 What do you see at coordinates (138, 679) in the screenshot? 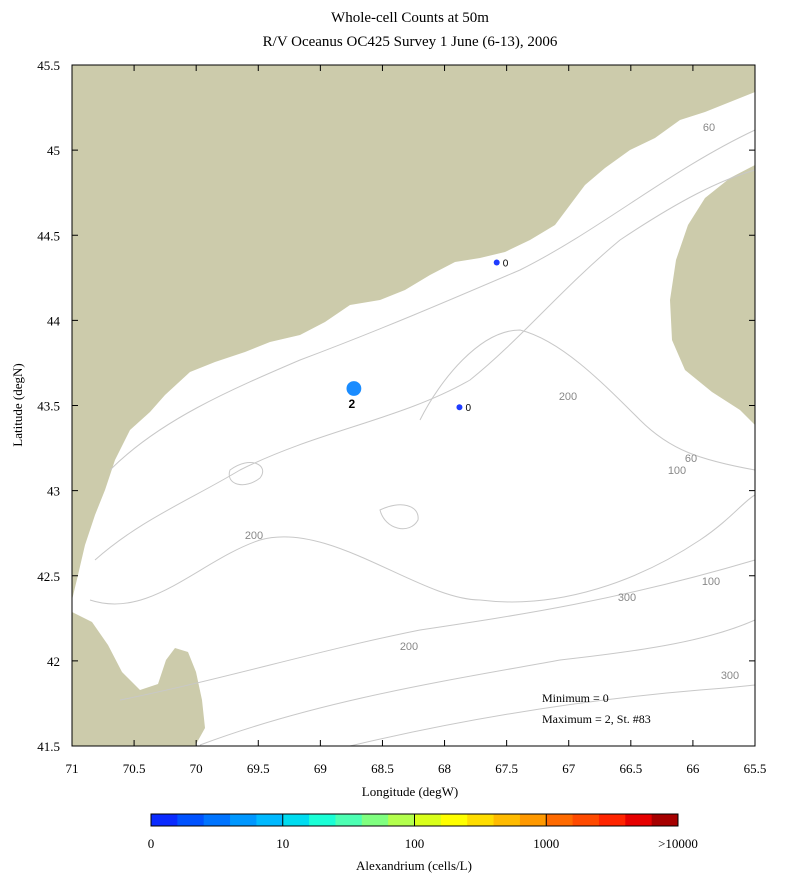
I see `cape-cod` at bounding box center [138, 679].